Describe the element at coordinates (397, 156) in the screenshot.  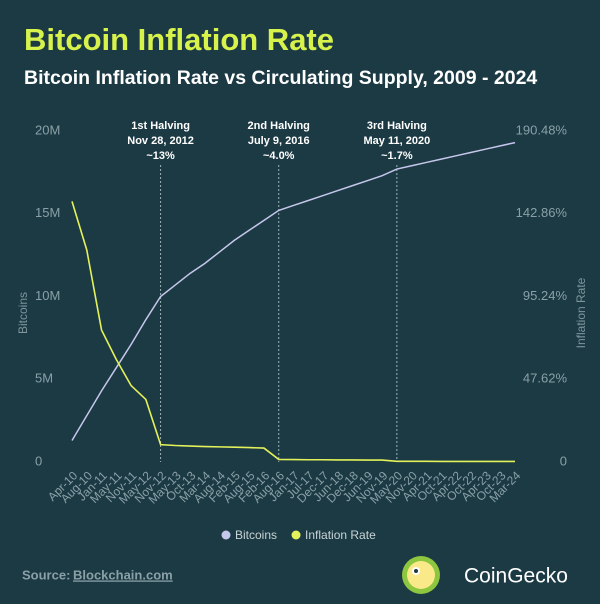
I see `annotation-text: ~1.7%` at that location.